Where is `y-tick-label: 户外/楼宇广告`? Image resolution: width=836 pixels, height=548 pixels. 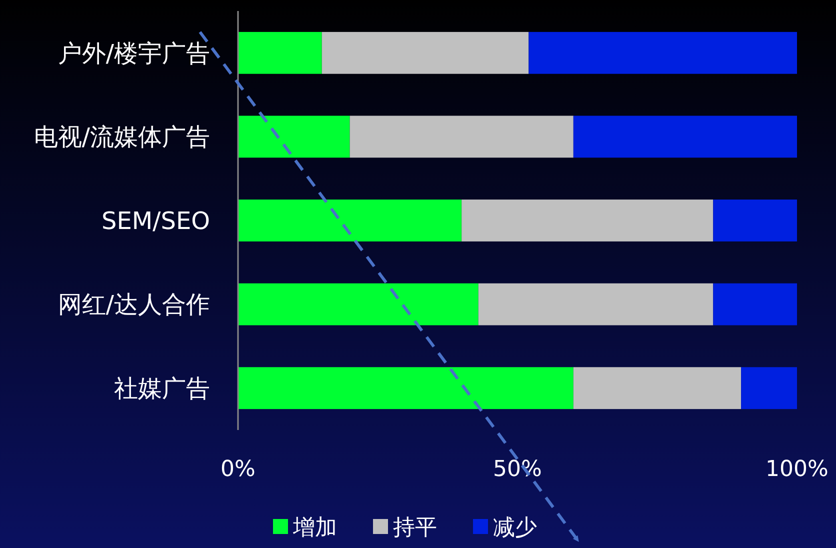 y-tick-label: 户外/楼宇广告 is located at coordinates (134, 53).